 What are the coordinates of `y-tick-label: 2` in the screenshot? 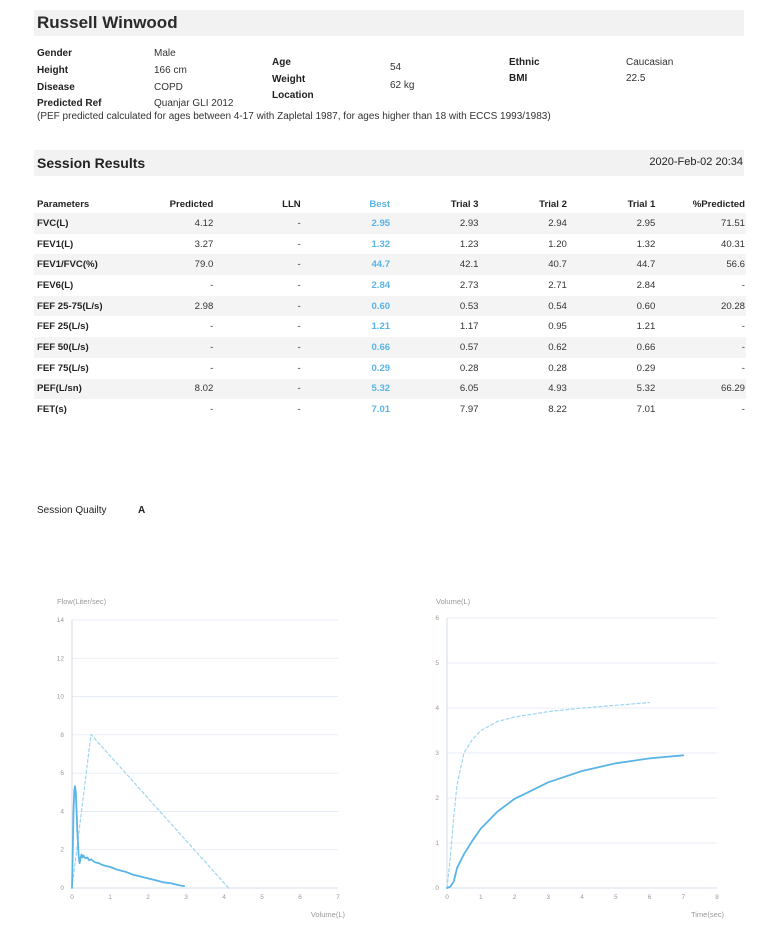 It's located at (437, 798).